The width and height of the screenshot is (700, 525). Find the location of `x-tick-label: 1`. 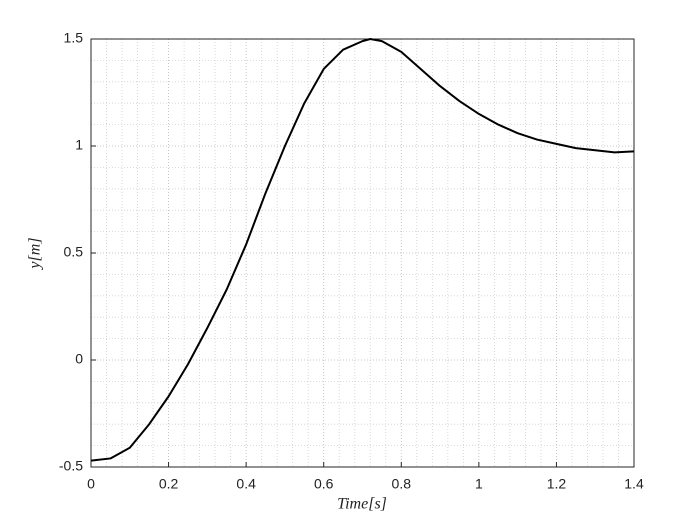

x-tick-label: 1 is located at coordinates (479, 484).